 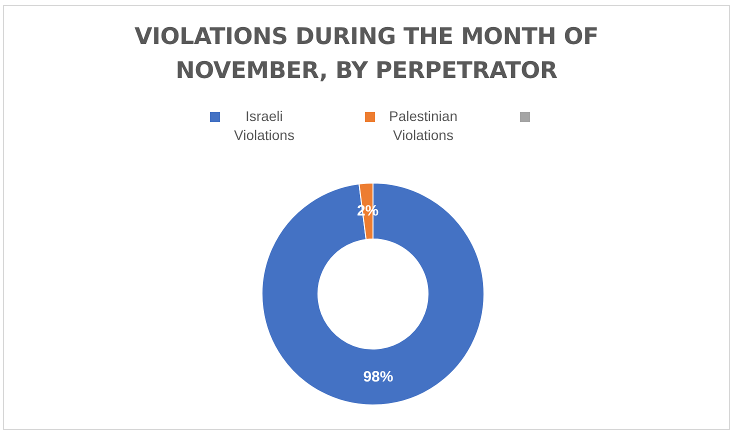 I want to click on data-label: 98%, so click(x=378, y=377).